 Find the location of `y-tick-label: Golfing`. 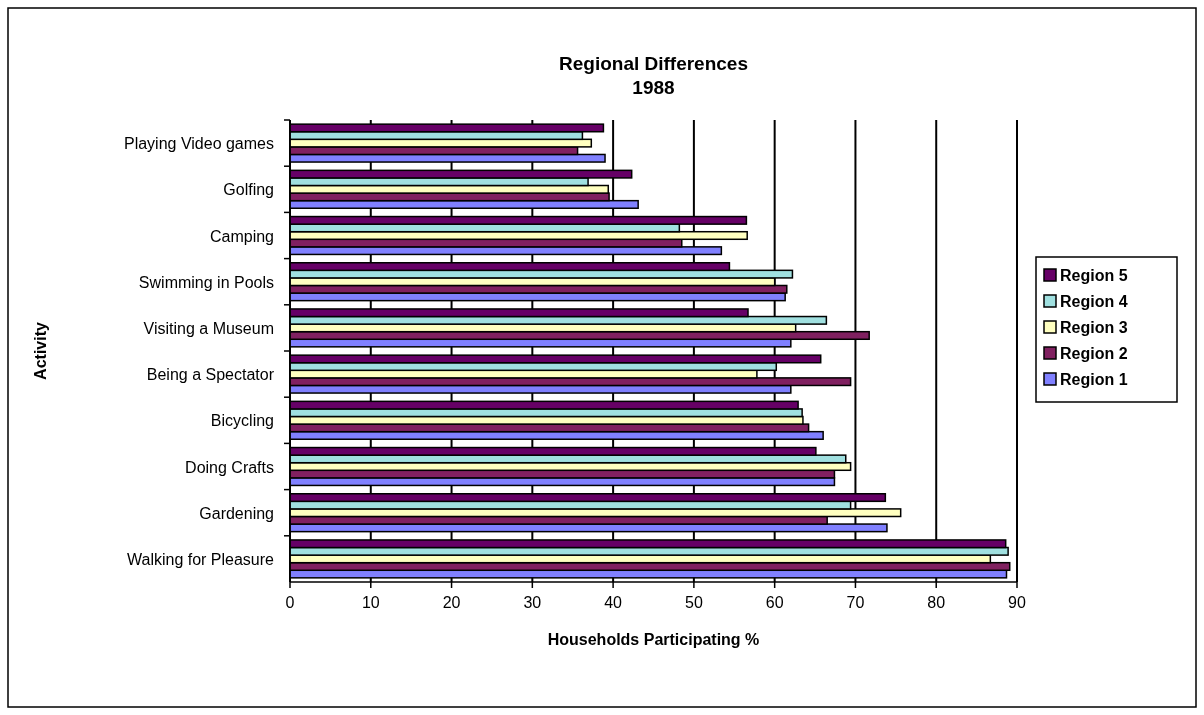

y-tick-label: Golfing is located at coordinates (248, 190).